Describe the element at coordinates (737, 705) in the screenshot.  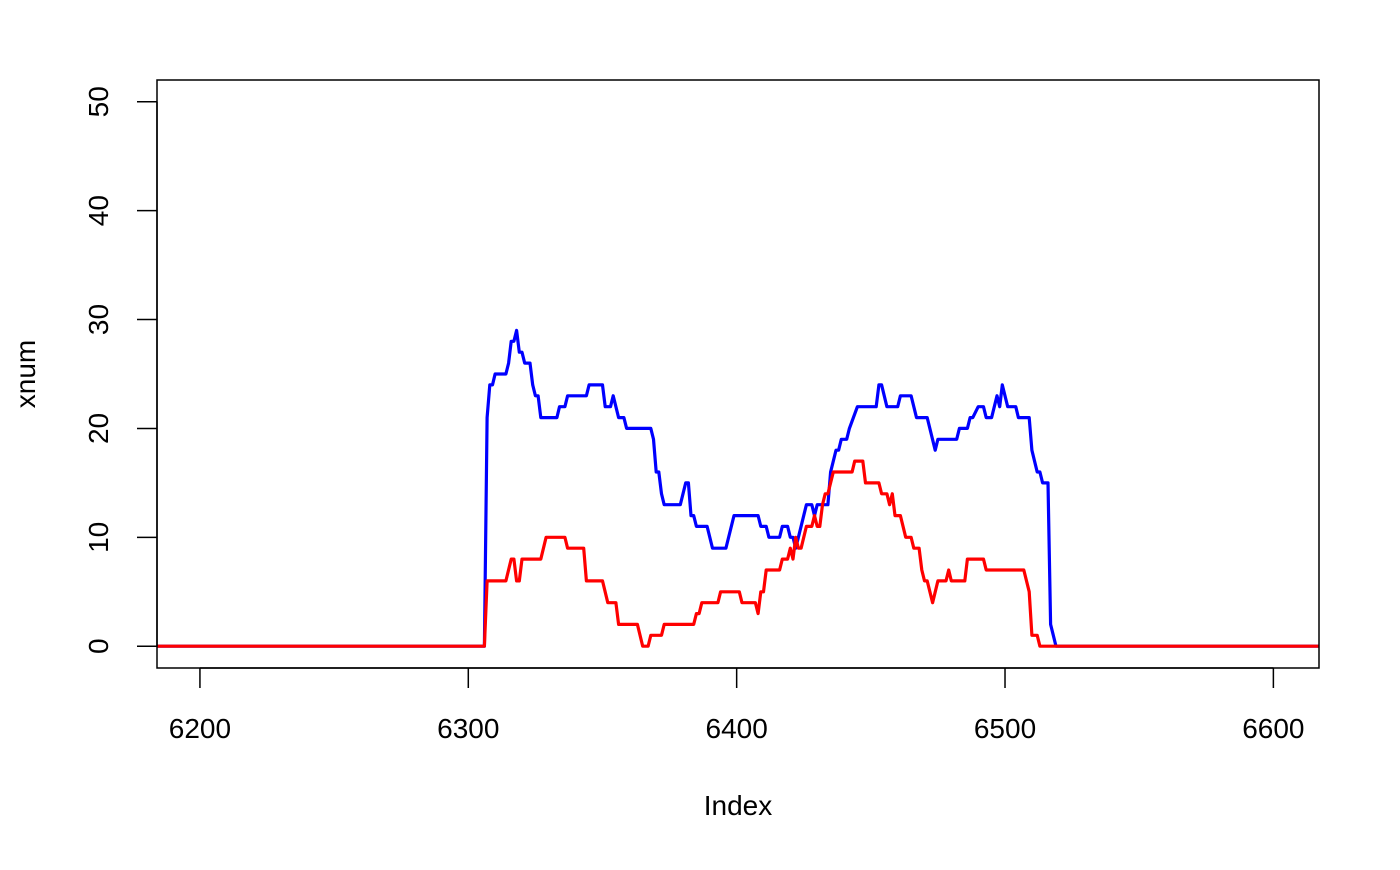
I see `x-axis: 6200 6300 6400 6500 6600` at that location.